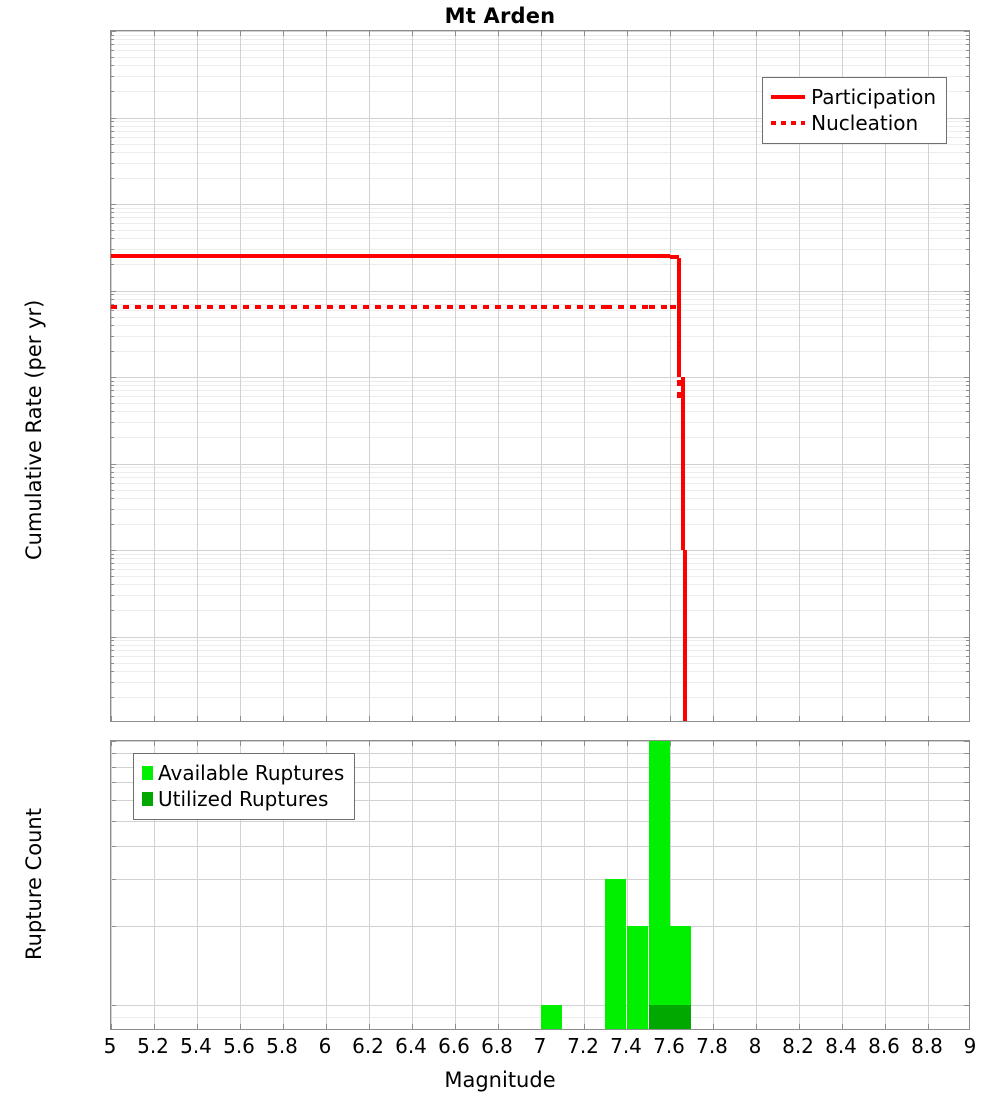  I want to click on x-tick-label: 7.8, so click(712, 1046).